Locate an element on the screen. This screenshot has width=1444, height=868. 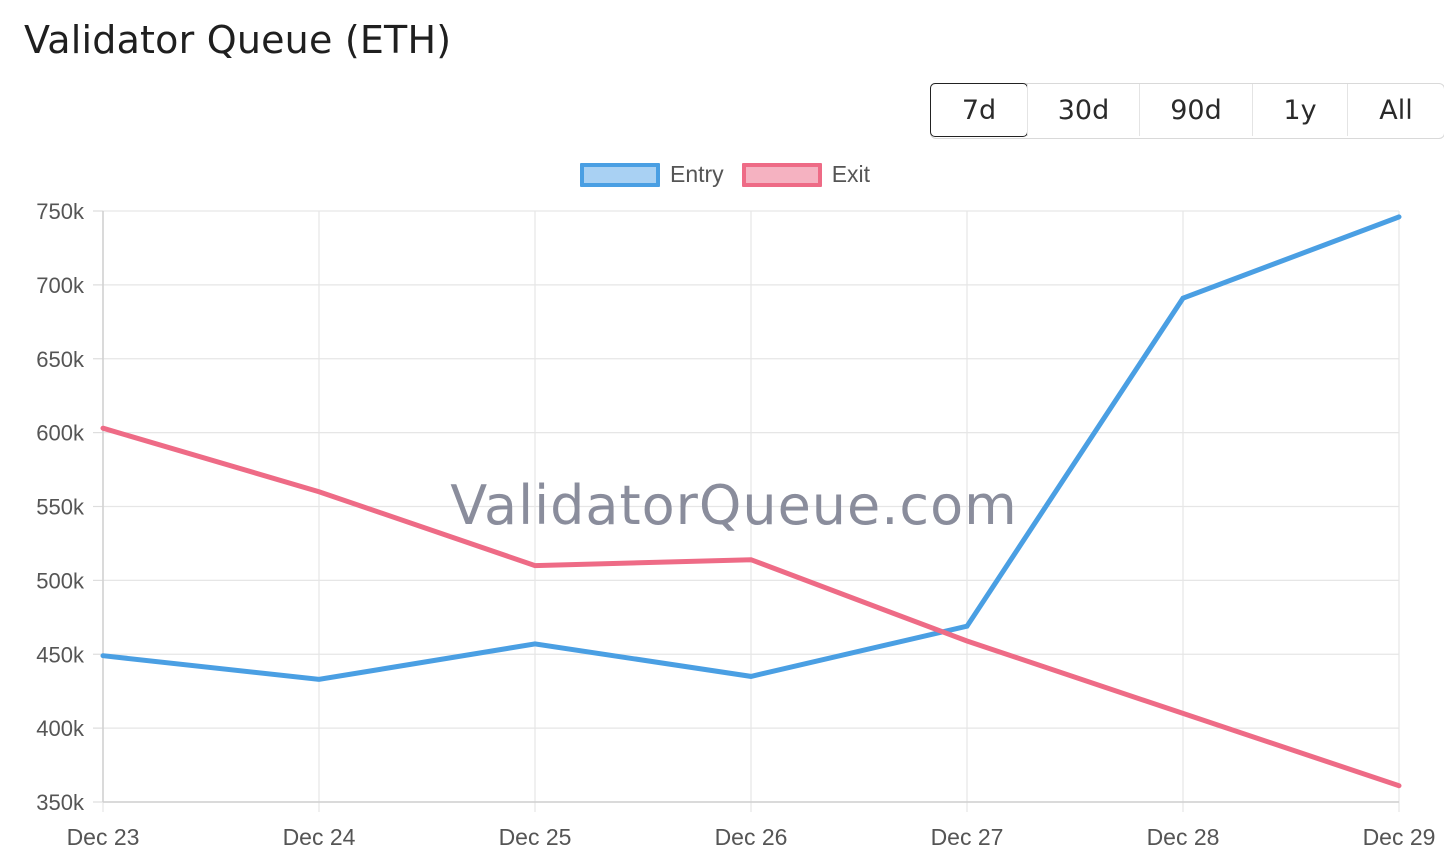
y-tick-label: 650k is located at coordinates (60, 359).